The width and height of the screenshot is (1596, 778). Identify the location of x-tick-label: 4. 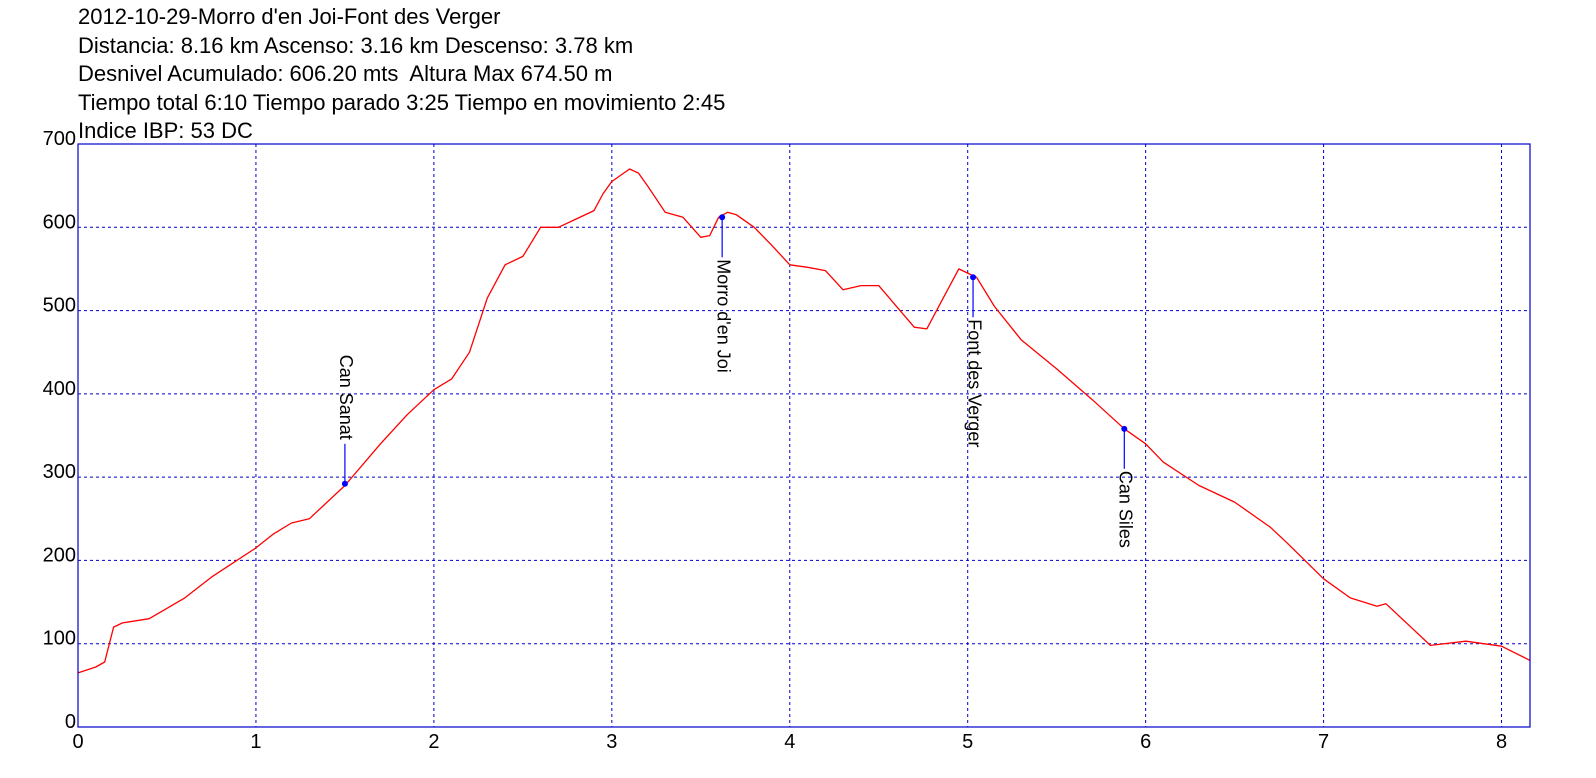
(789, 742).